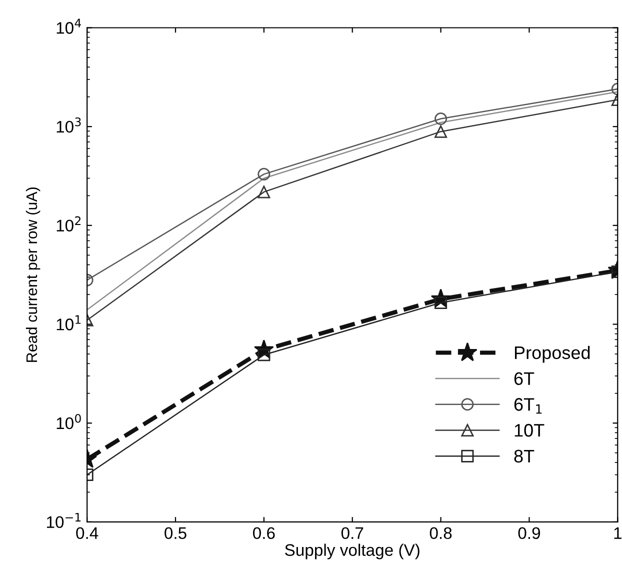  What do you see at coordinates (352, 533) in the screenshot?
I see `x-tick-label: 0.7` at bounding box center [352, 533].